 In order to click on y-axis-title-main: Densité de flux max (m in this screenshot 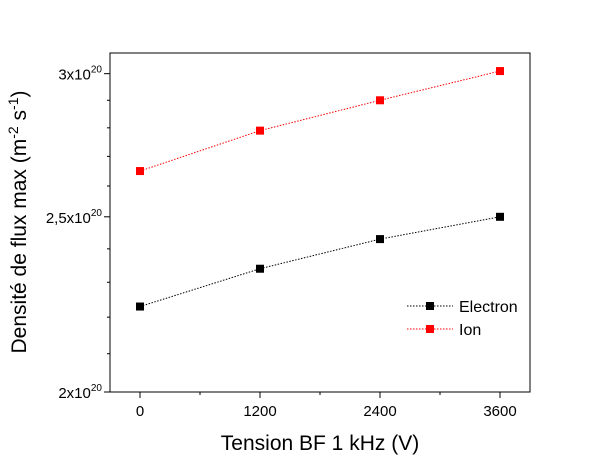, I will do `click(19, 246)`.